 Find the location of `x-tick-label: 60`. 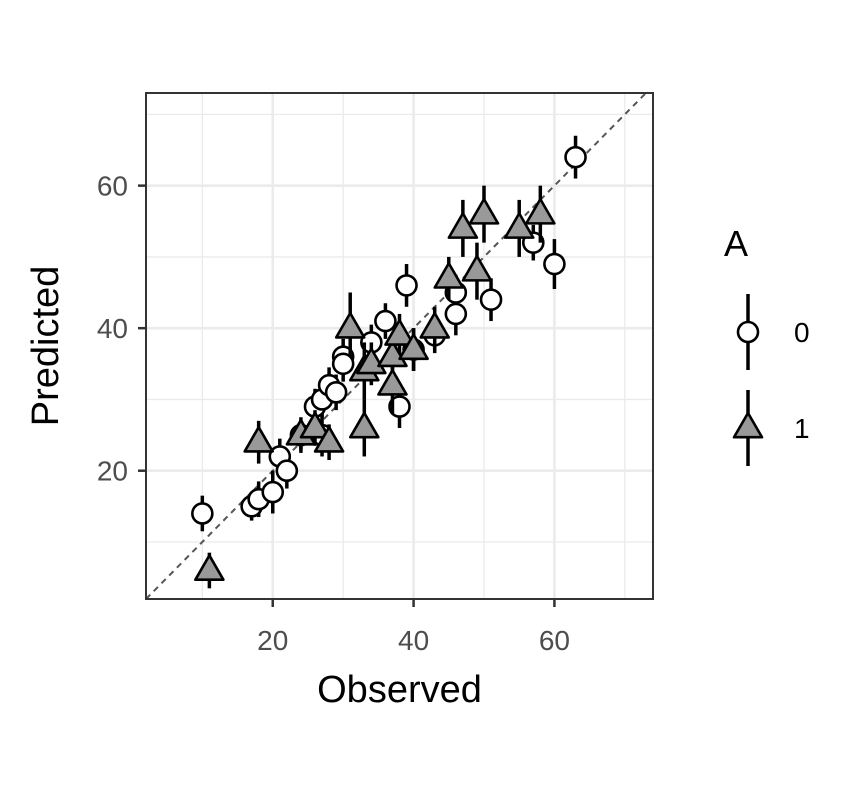

x-tick-label: 60 is located at coordinates (554, 640).